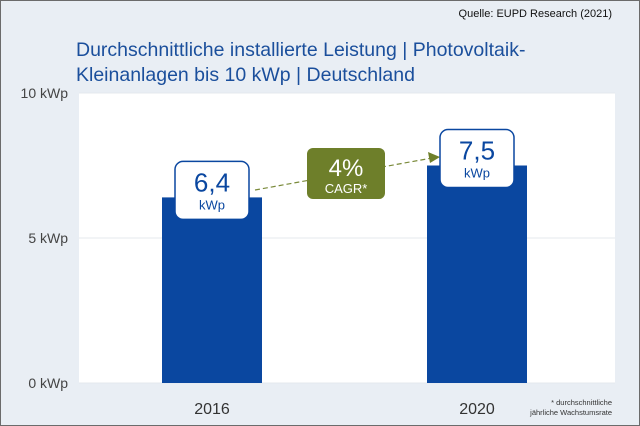 Image resolution: width=640 pixels, height=426 pixels. I want to click on x-tick-label: 2016, so click(212, 409).